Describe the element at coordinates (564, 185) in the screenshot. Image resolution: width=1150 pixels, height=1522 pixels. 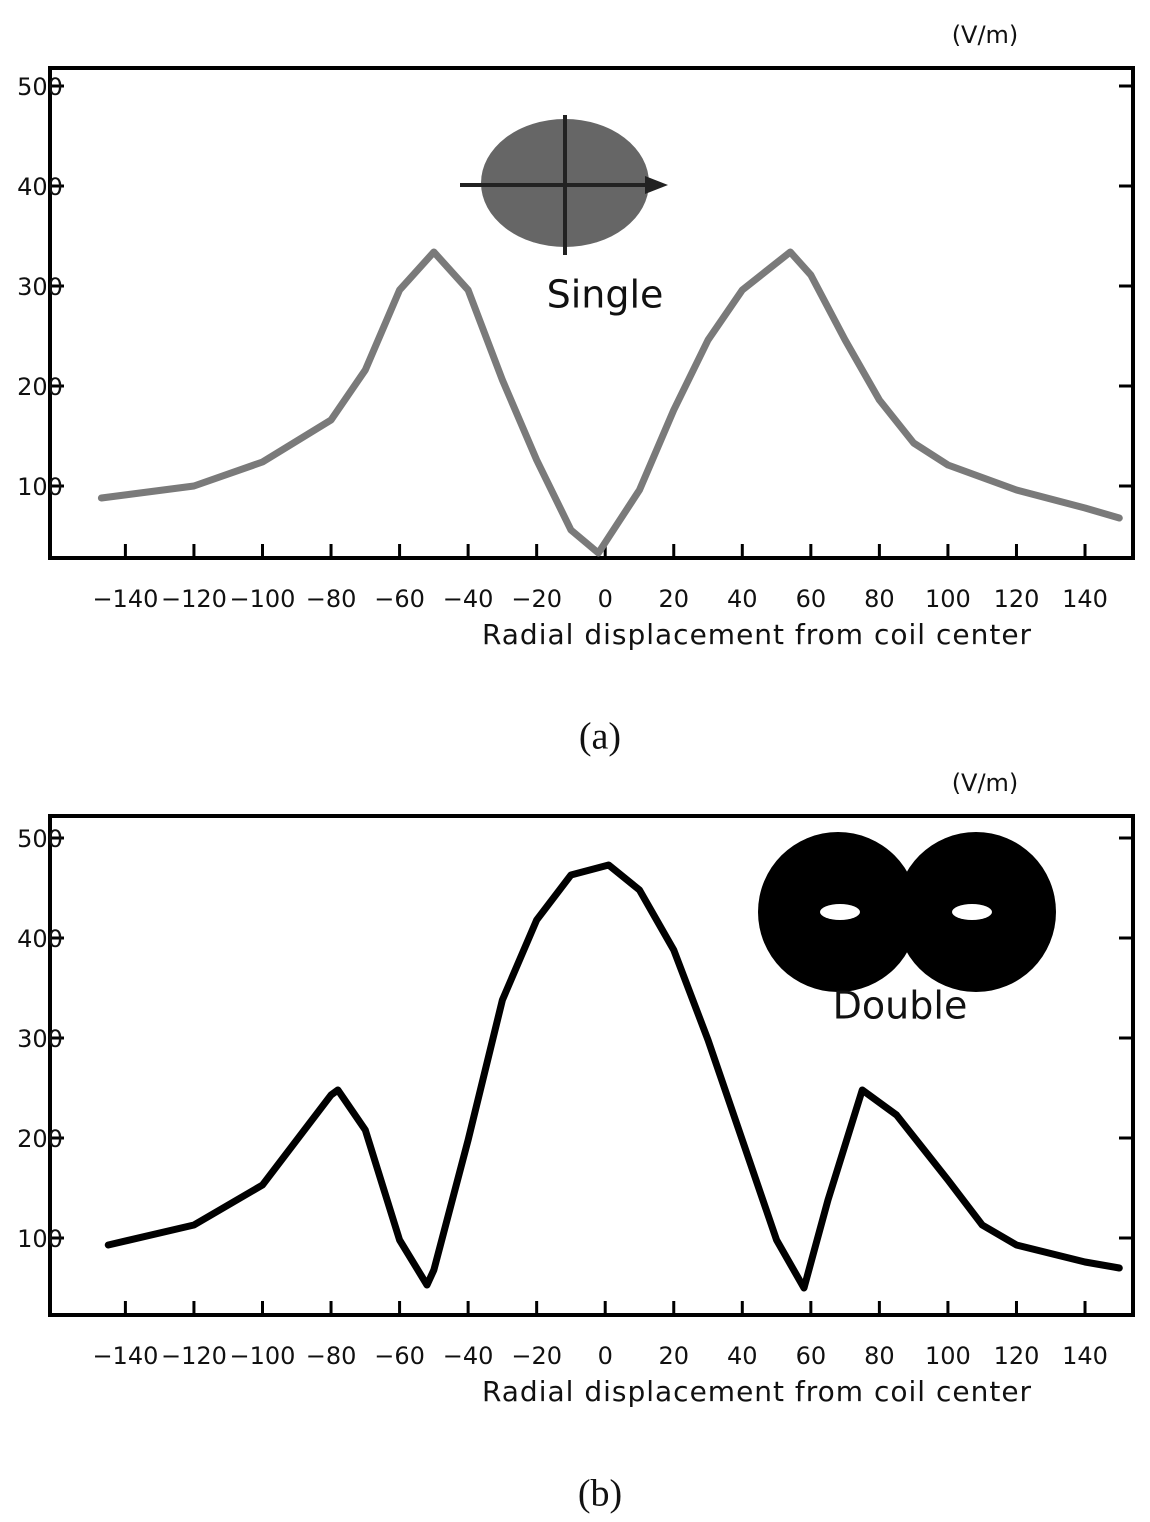
I see `single-coil-icon` at that location.